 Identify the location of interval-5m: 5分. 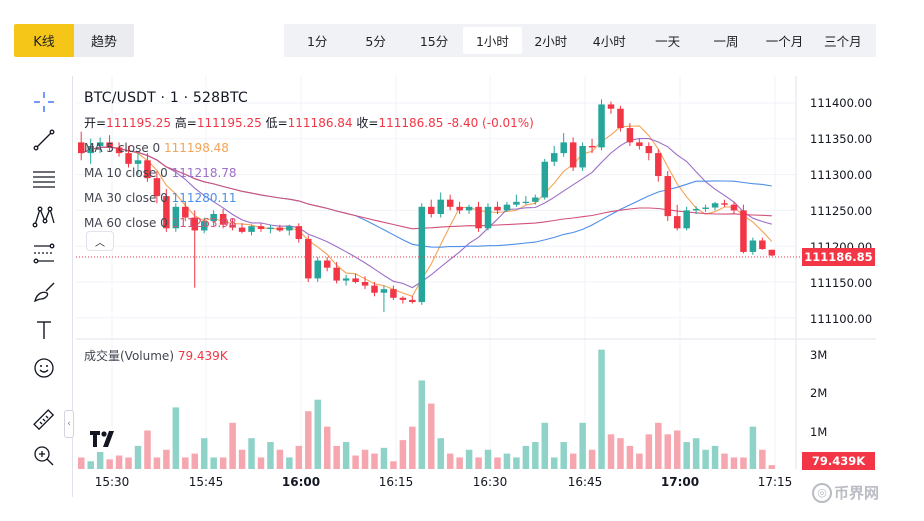
(375, 41).